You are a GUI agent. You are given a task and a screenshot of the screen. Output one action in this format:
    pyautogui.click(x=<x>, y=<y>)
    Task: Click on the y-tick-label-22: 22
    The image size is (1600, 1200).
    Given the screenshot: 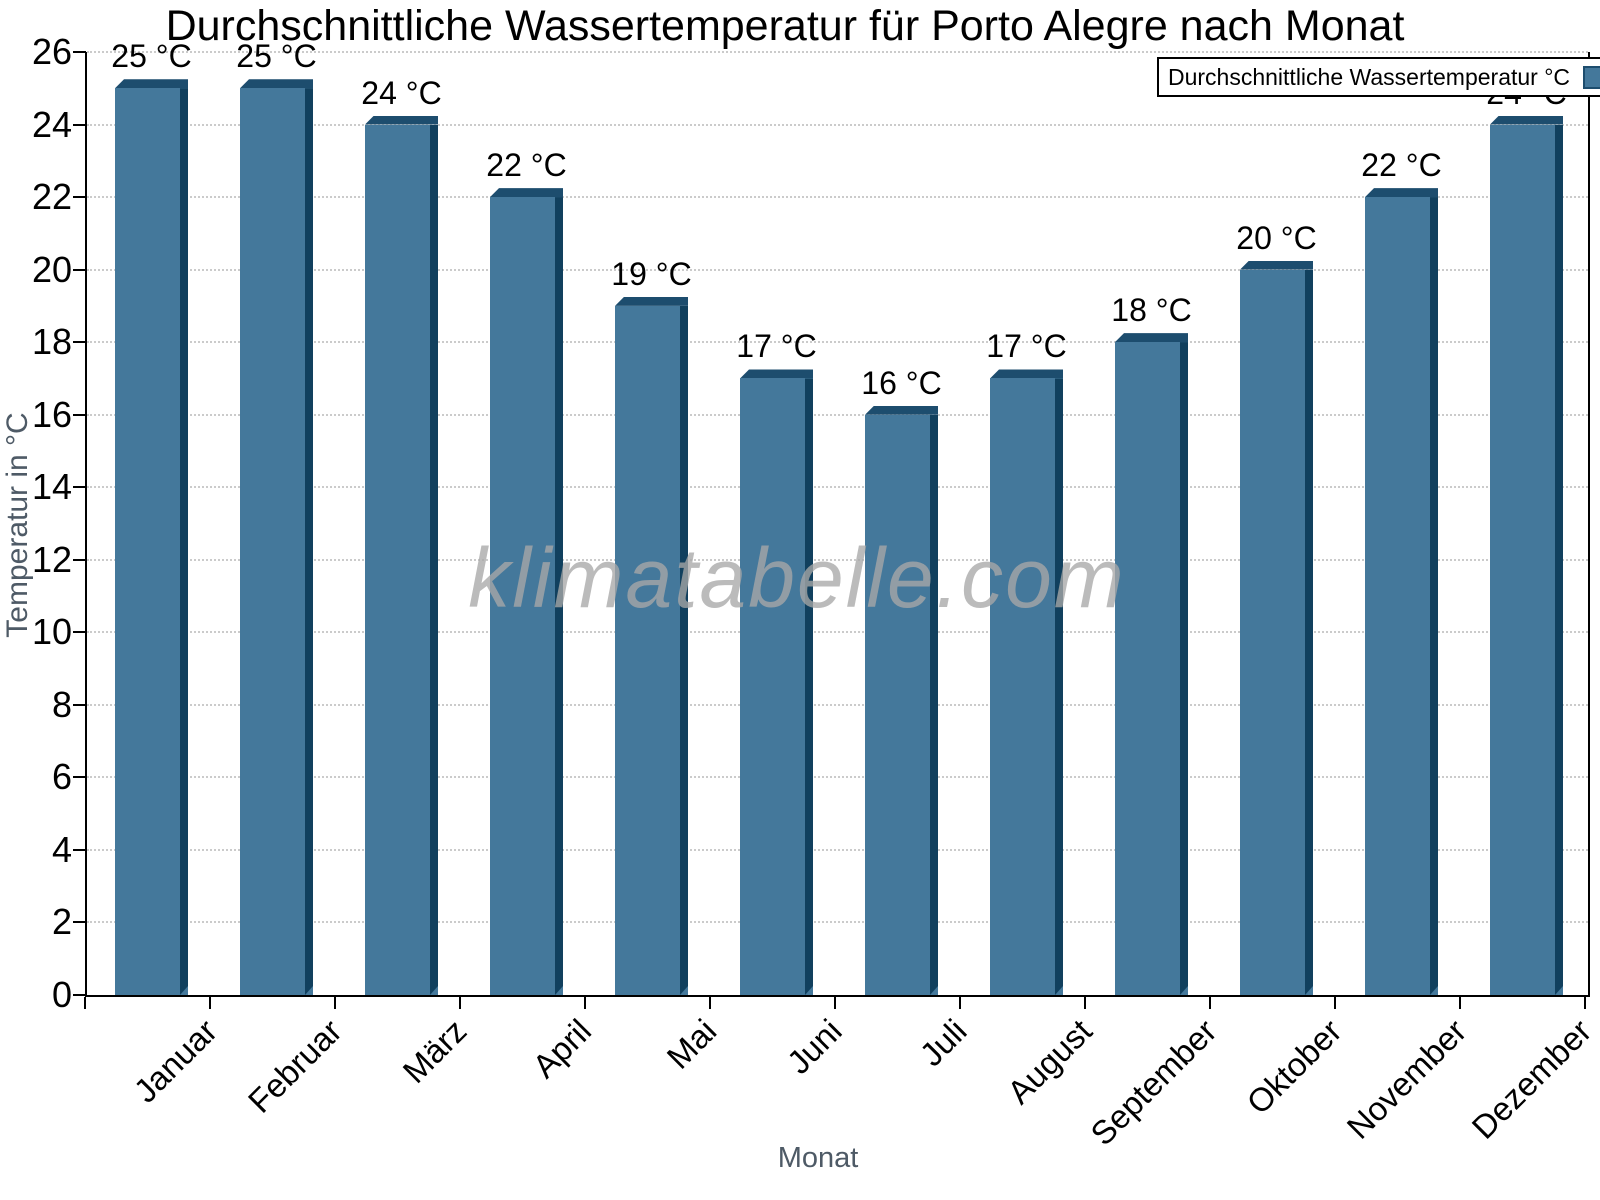 What is the action you would take?
    pyautogui.click(x=51, y=197)
    